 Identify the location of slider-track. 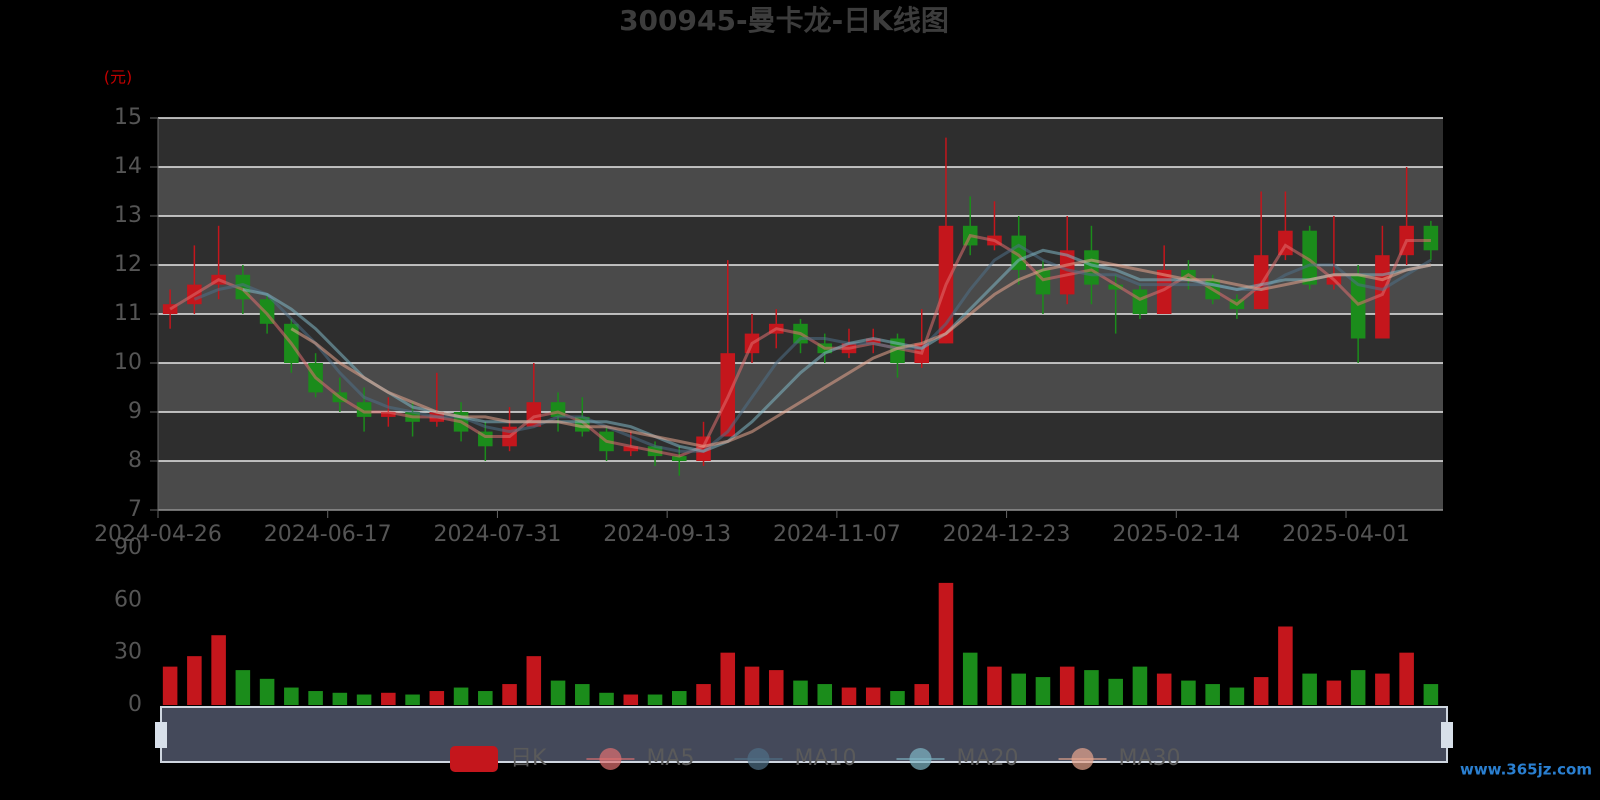
(804, 734).